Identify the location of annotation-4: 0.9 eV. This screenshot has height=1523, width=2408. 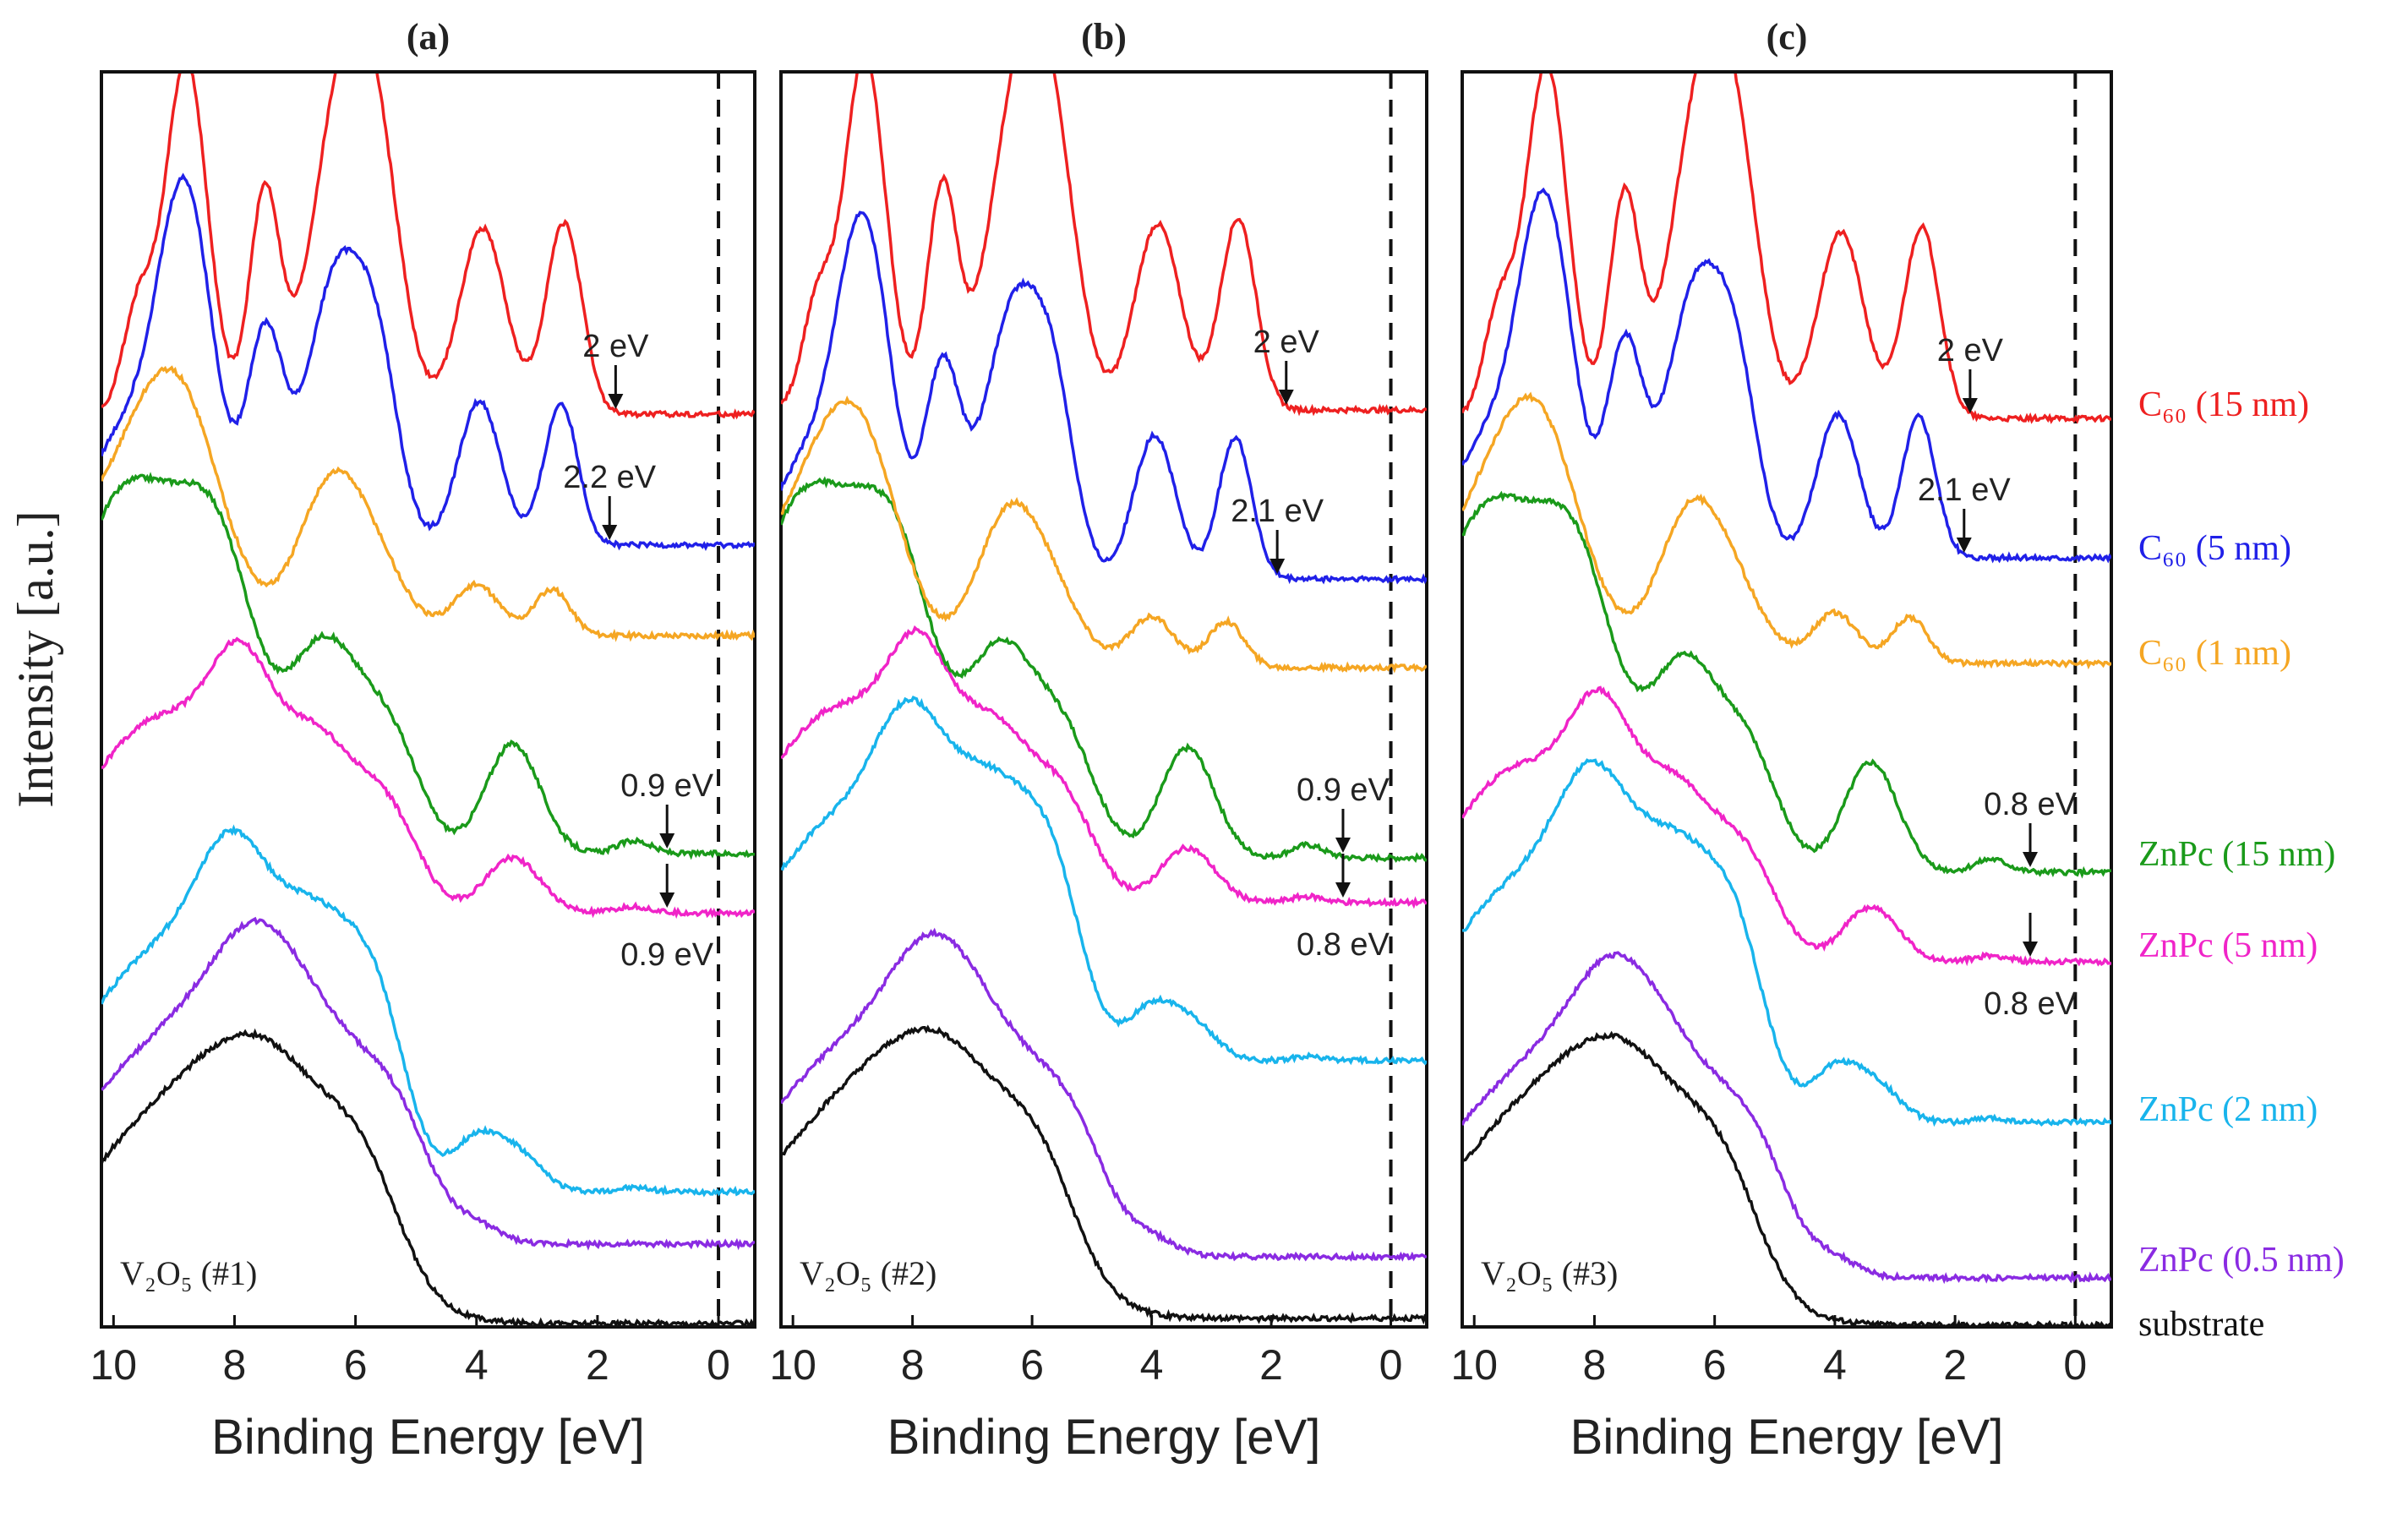
(667, 918).